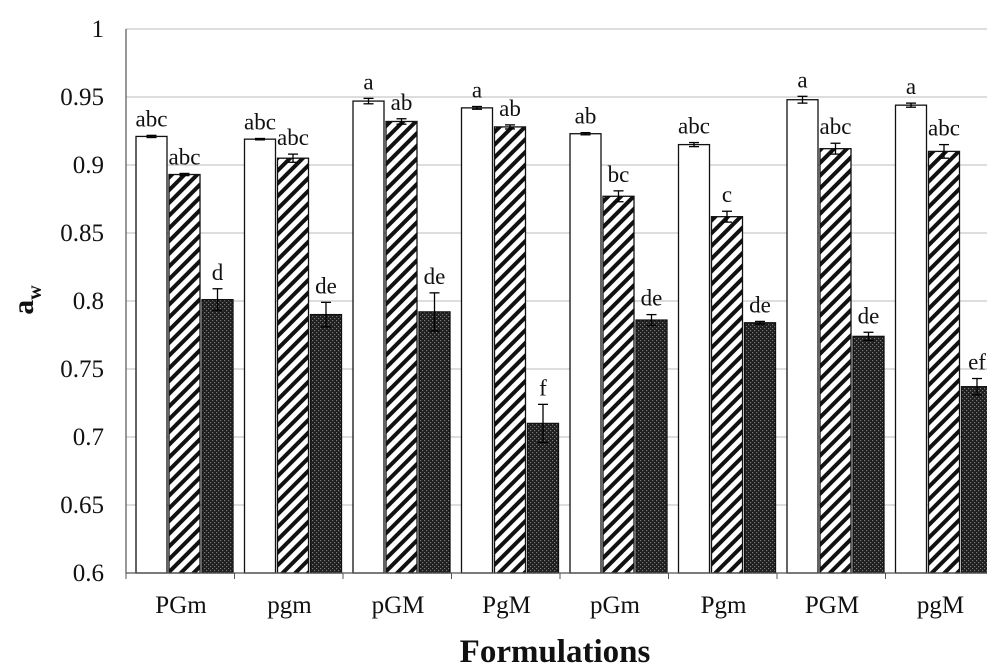 This screenshot has width=987, height=670. I want to click on y-tick-label: 0.8, so click(88, 301).